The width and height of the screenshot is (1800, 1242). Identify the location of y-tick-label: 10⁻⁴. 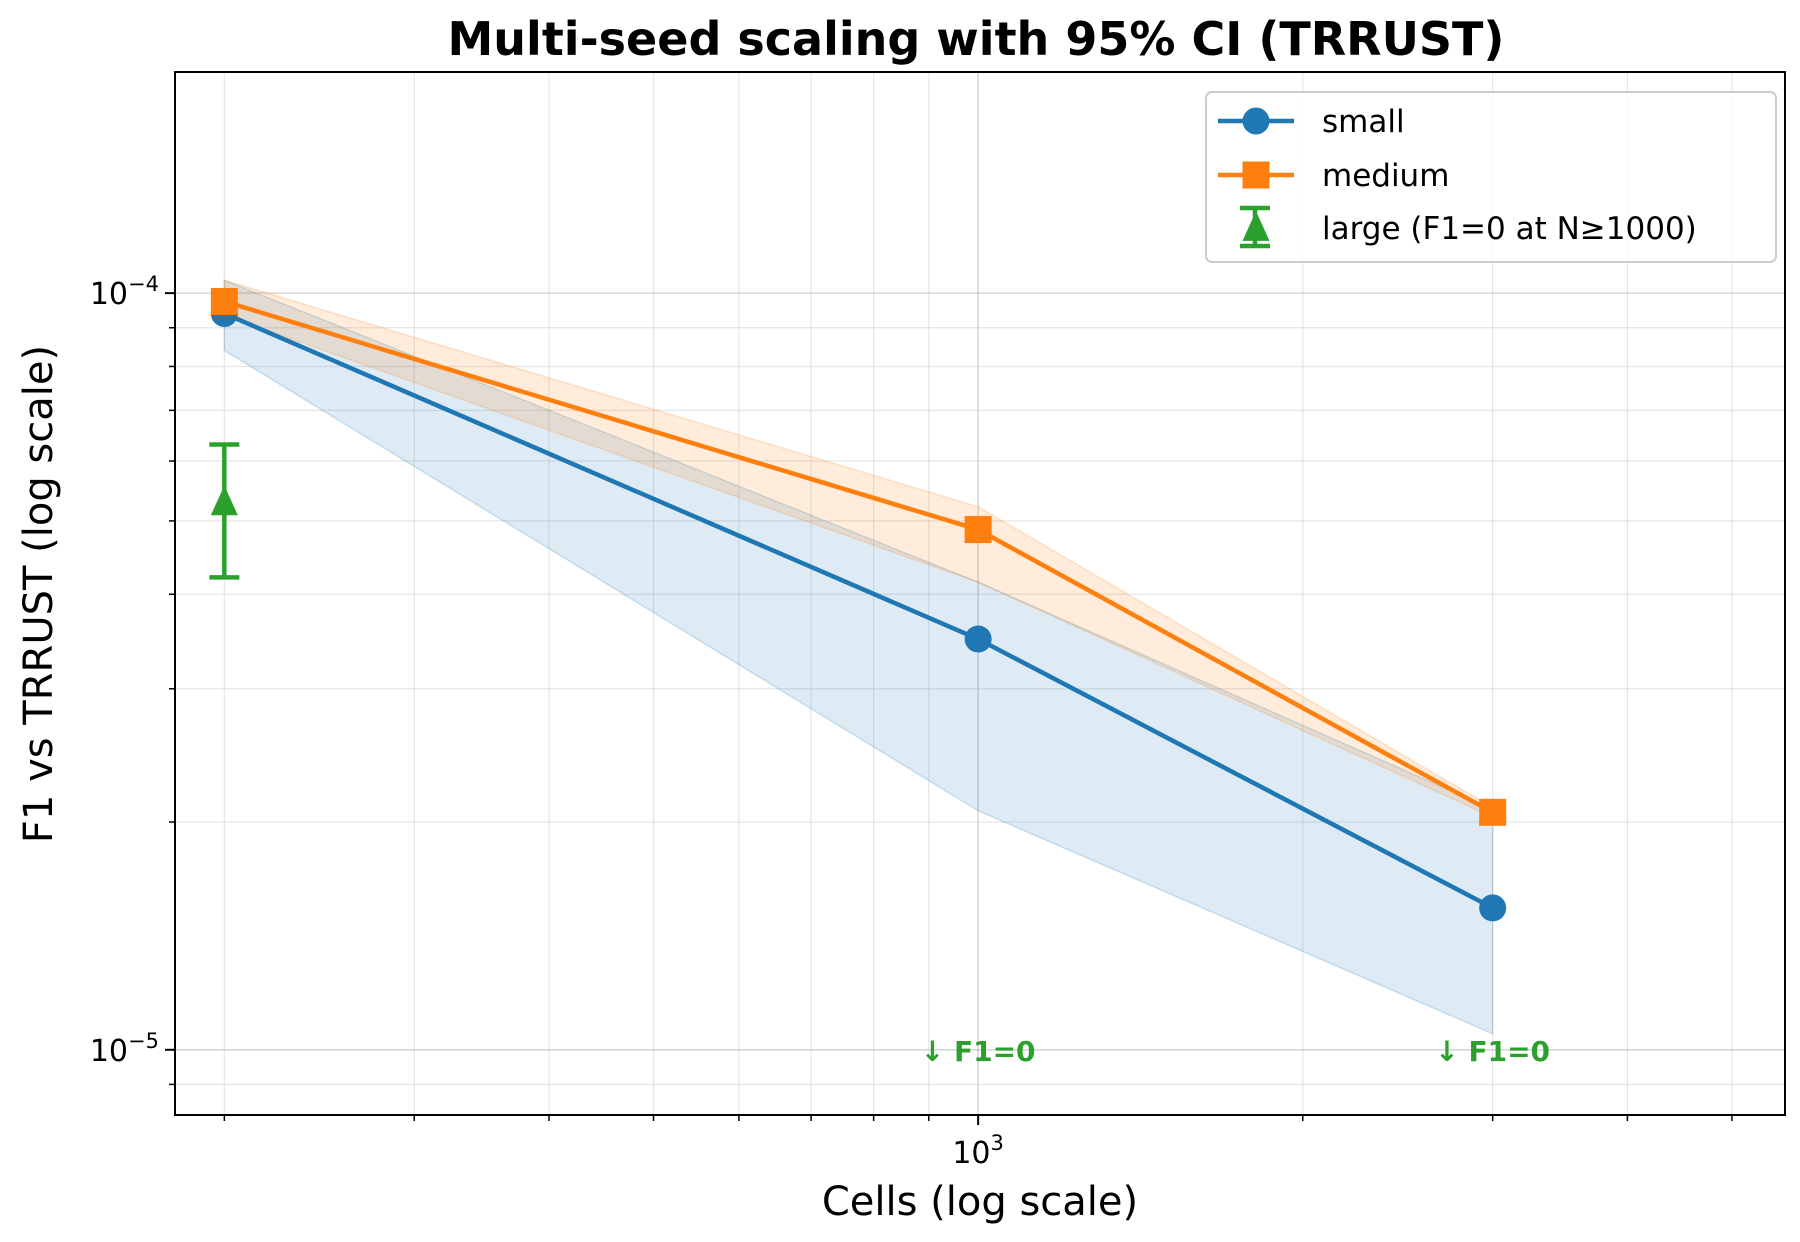
(124, 292).